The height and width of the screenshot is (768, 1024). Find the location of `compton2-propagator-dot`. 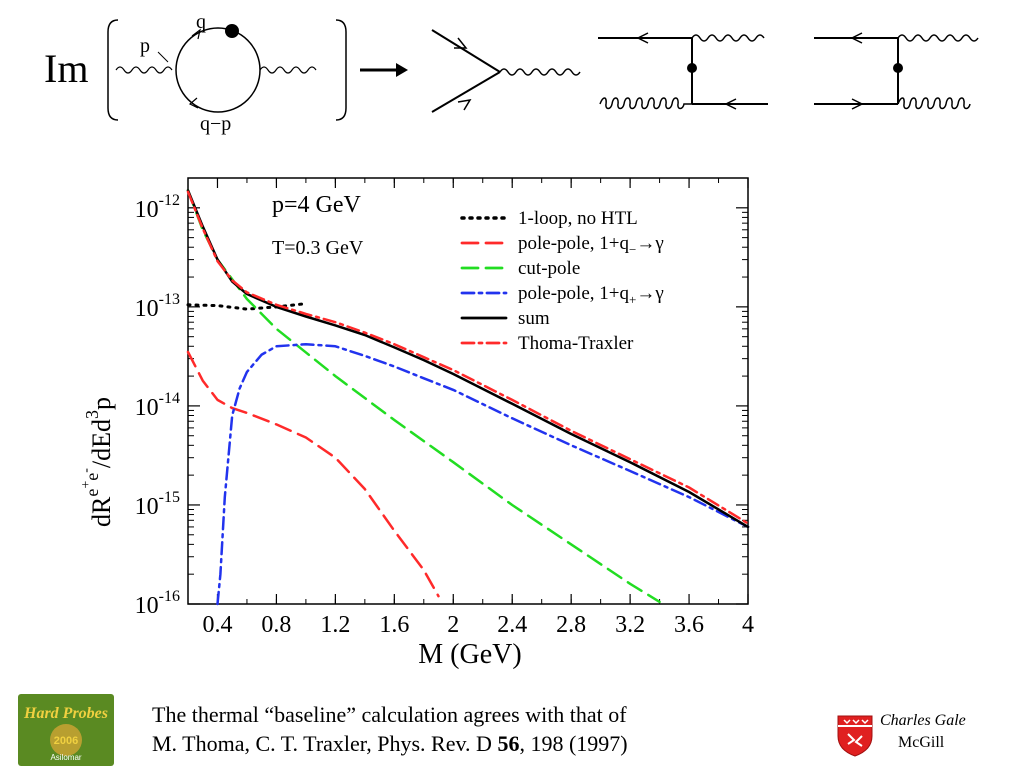

compton2-propagator-dot is located at coordinates (898, 68).